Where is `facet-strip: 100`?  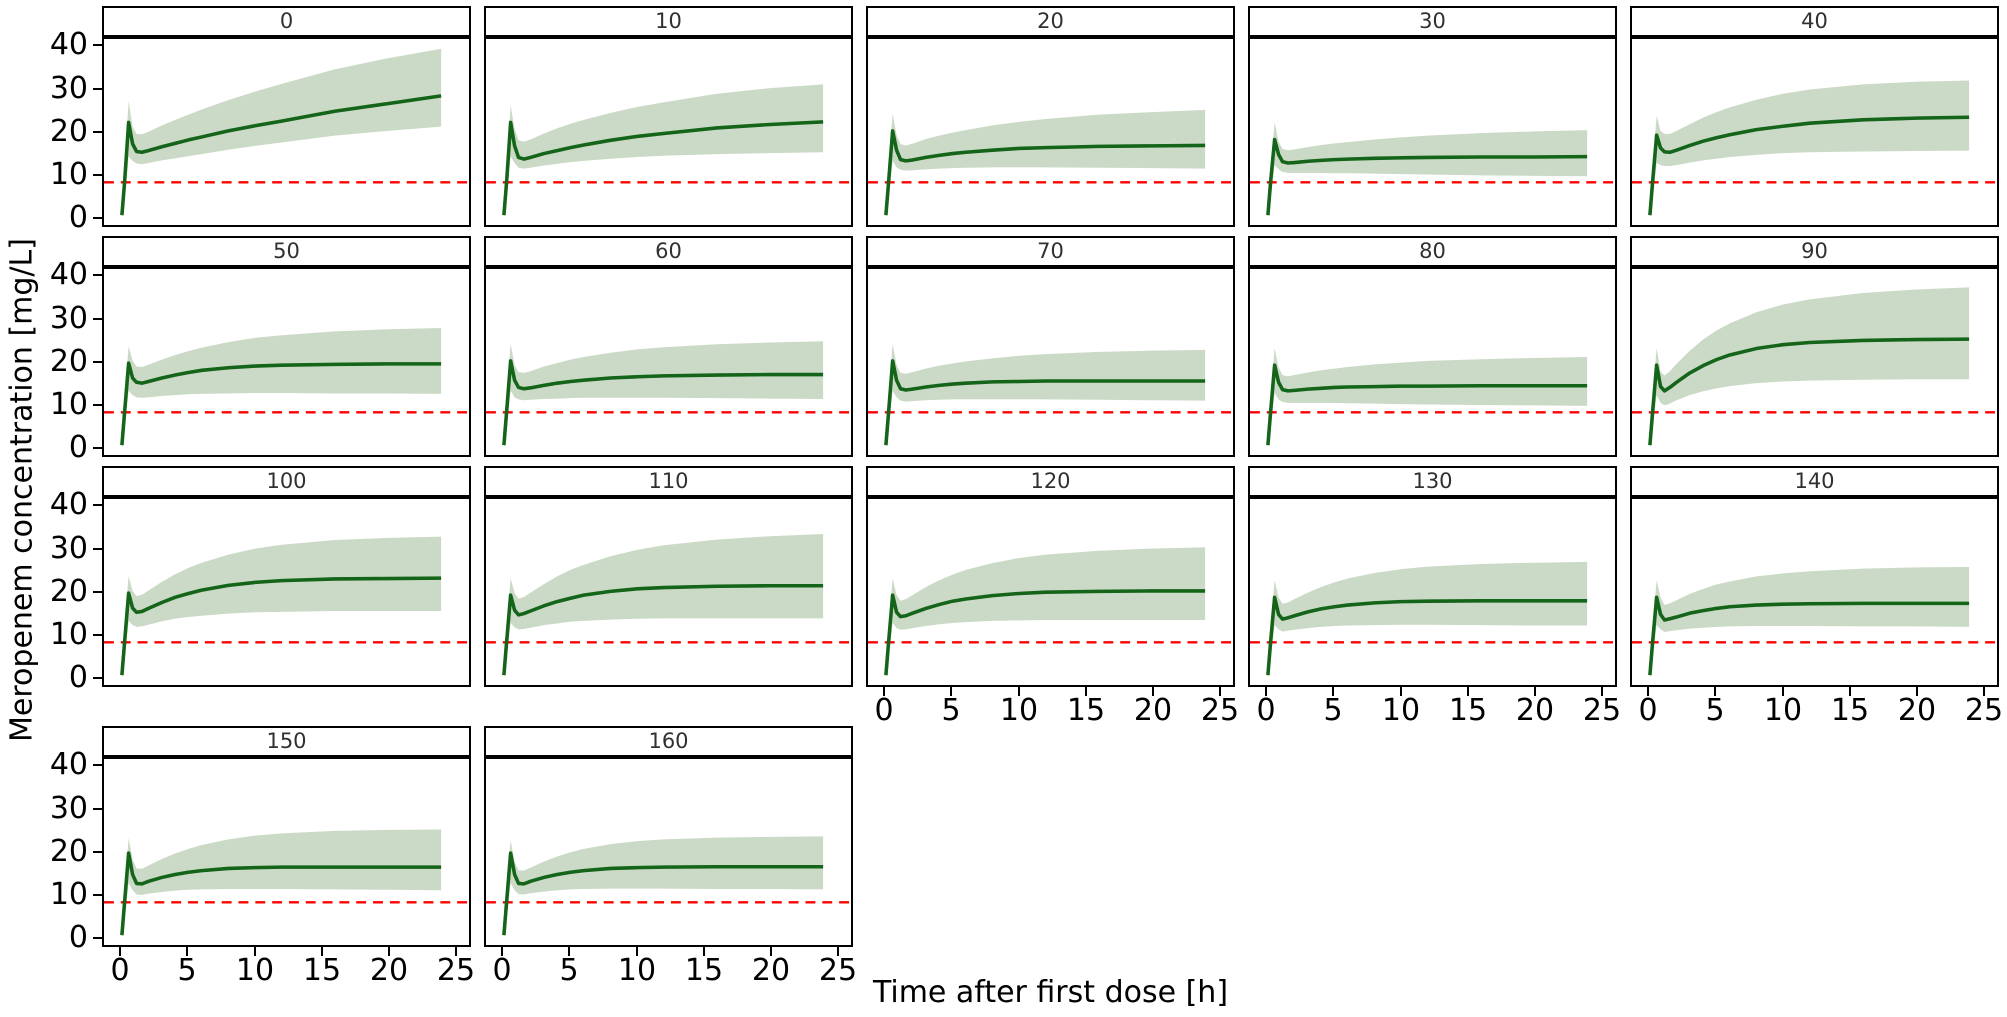
facet-strip: 100 is located at coordinates (286, 482).